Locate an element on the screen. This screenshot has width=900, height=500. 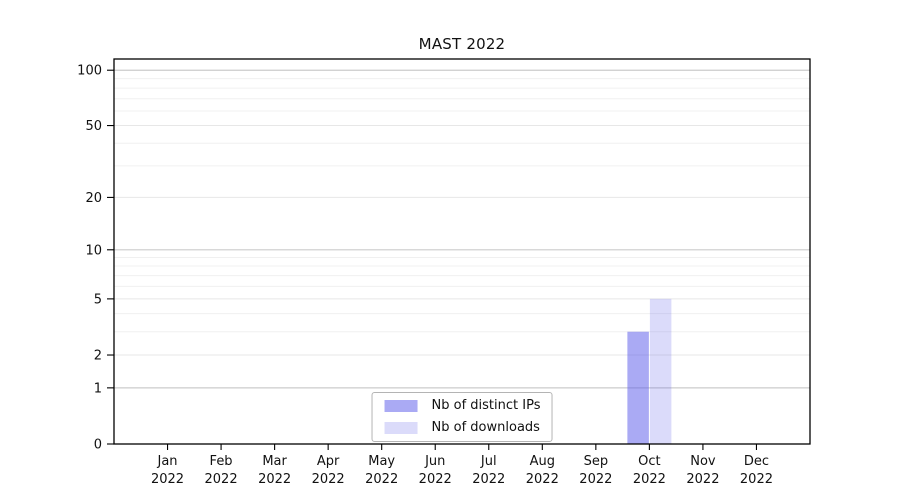
legend-label-downloads: Nb of downloads is located at coordinates (485, 427).